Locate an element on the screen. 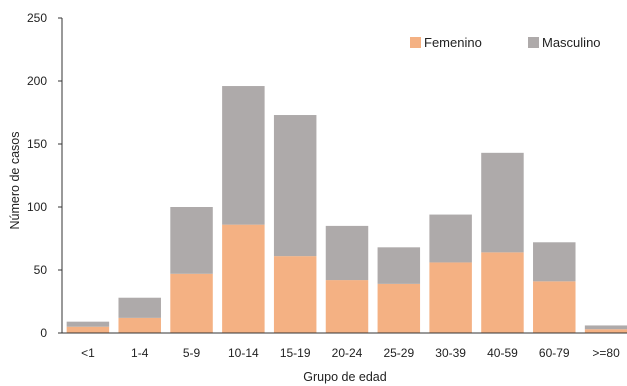  x-tick-label: 15-19 is located at coordinates (295, 353).